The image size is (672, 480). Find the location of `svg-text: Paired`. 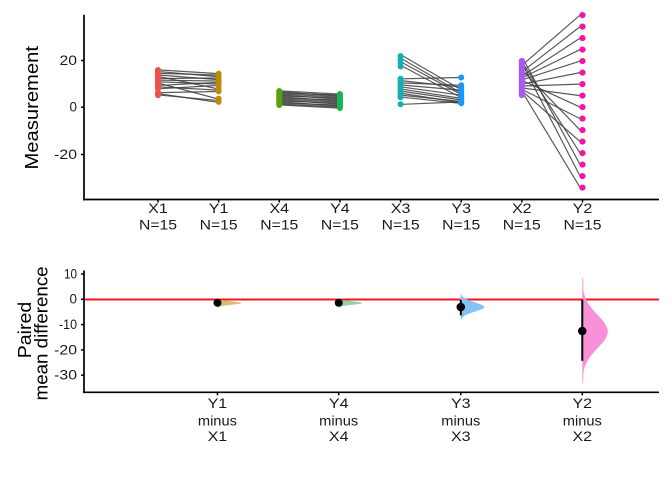

svg-text: Paired is located at coordinates (24, 330).